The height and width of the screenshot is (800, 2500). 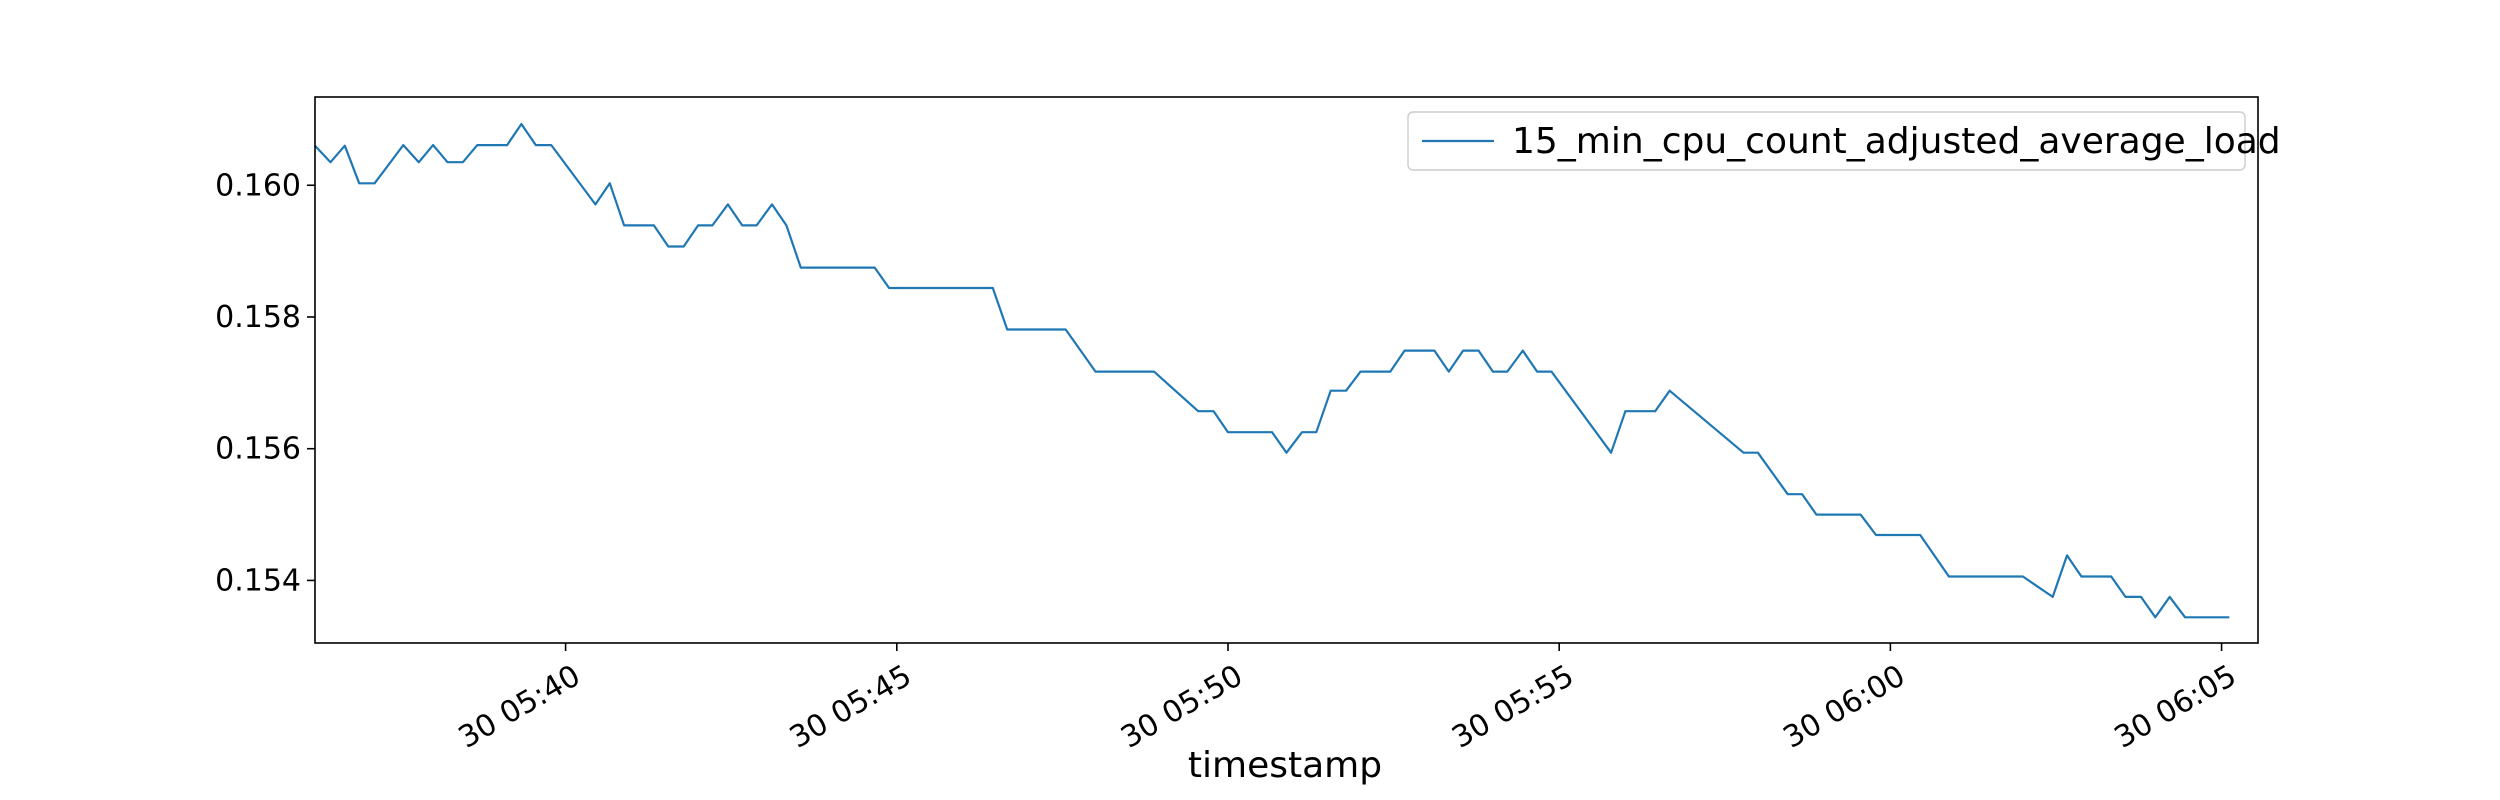 I want to click on x-axis-title: timestamp, so click(x=1285, y=765).